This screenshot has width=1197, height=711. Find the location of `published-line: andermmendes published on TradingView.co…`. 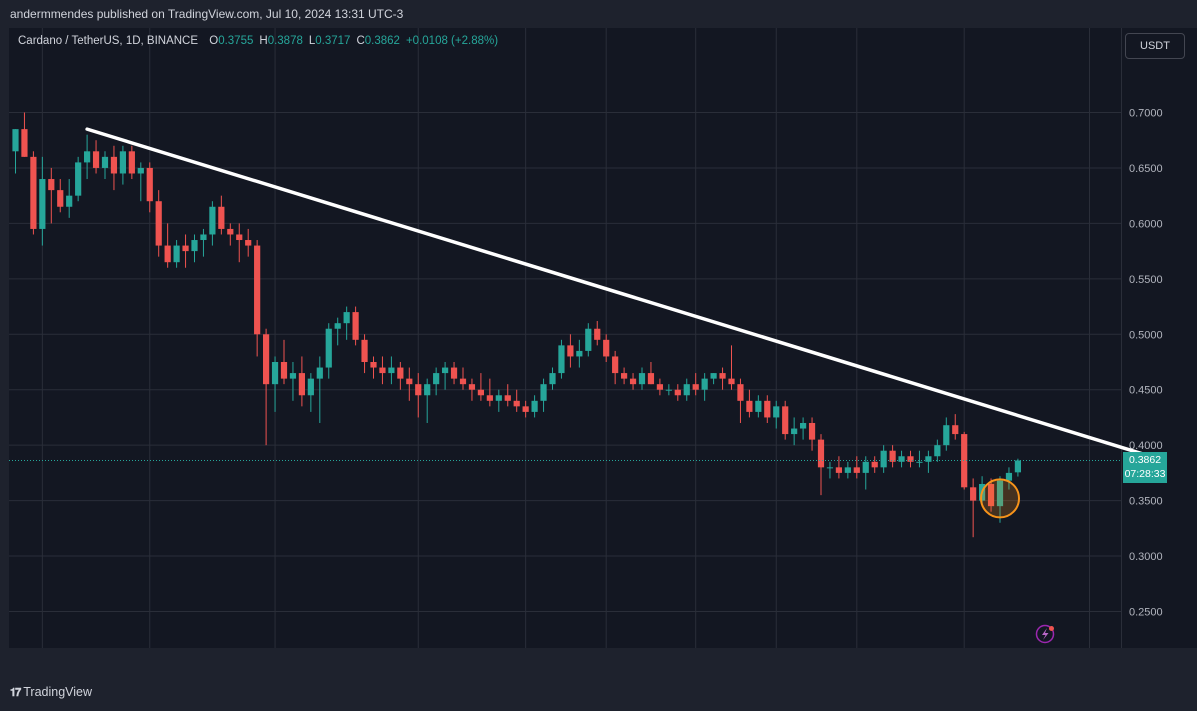

published-line: andermmendes published on TradingView.co… is located at coordinates (207, 14).